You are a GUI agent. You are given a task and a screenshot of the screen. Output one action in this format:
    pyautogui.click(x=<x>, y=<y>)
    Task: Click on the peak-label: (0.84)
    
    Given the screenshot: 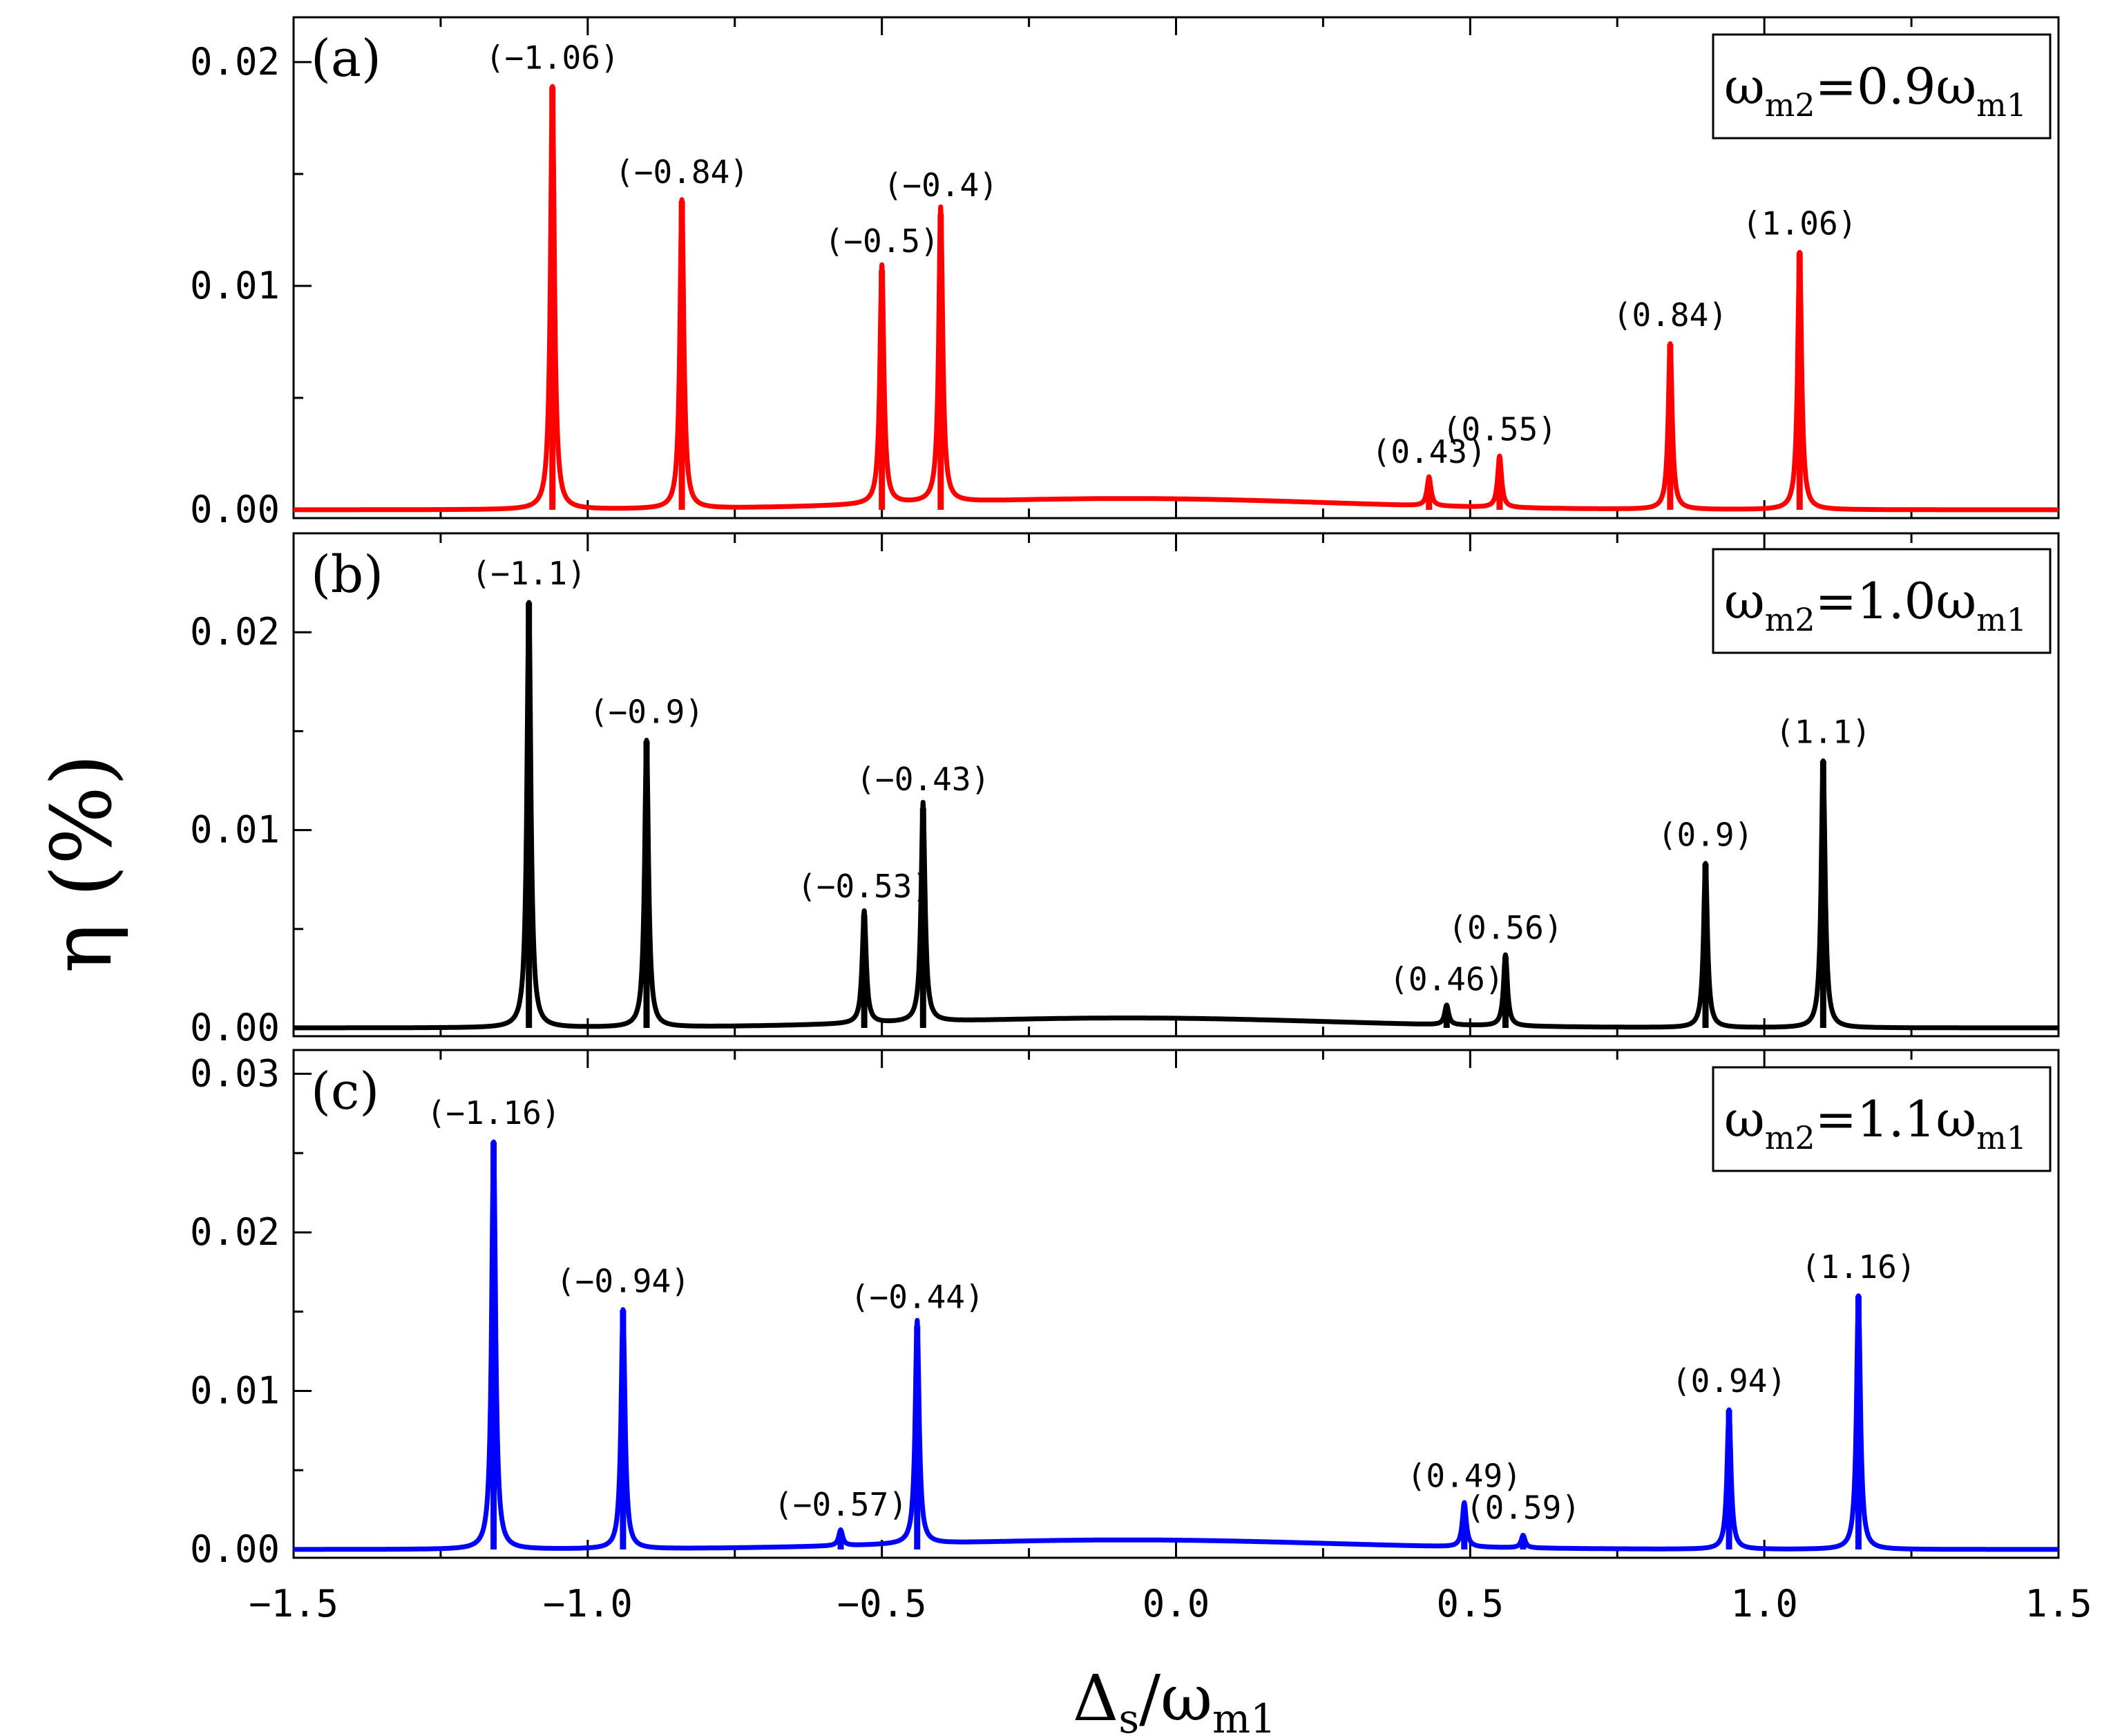 What is the action you would take?
    pyautogui.click(x=1670, y=315)
    